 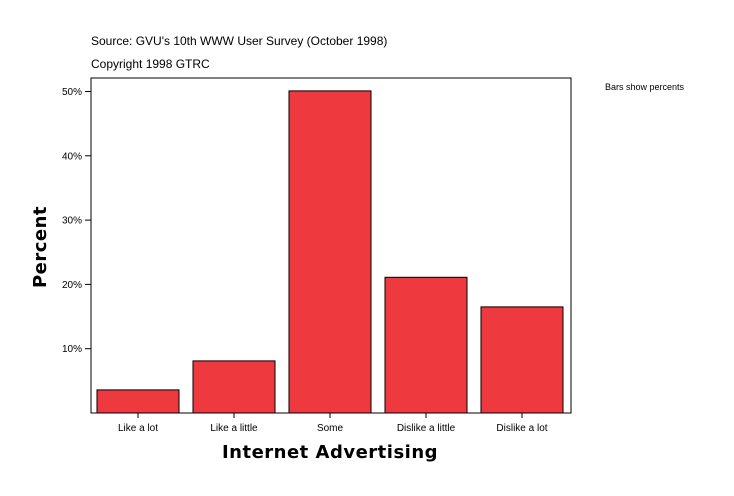 I want to click on x-tick-label: Dislike a little, so click(x=426, y=428).